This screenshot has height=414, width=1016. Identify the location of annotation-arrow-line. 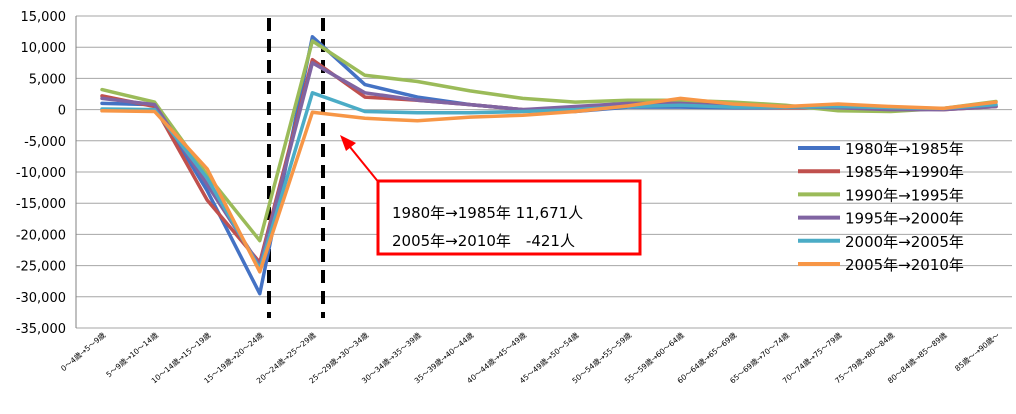
(365, 165).